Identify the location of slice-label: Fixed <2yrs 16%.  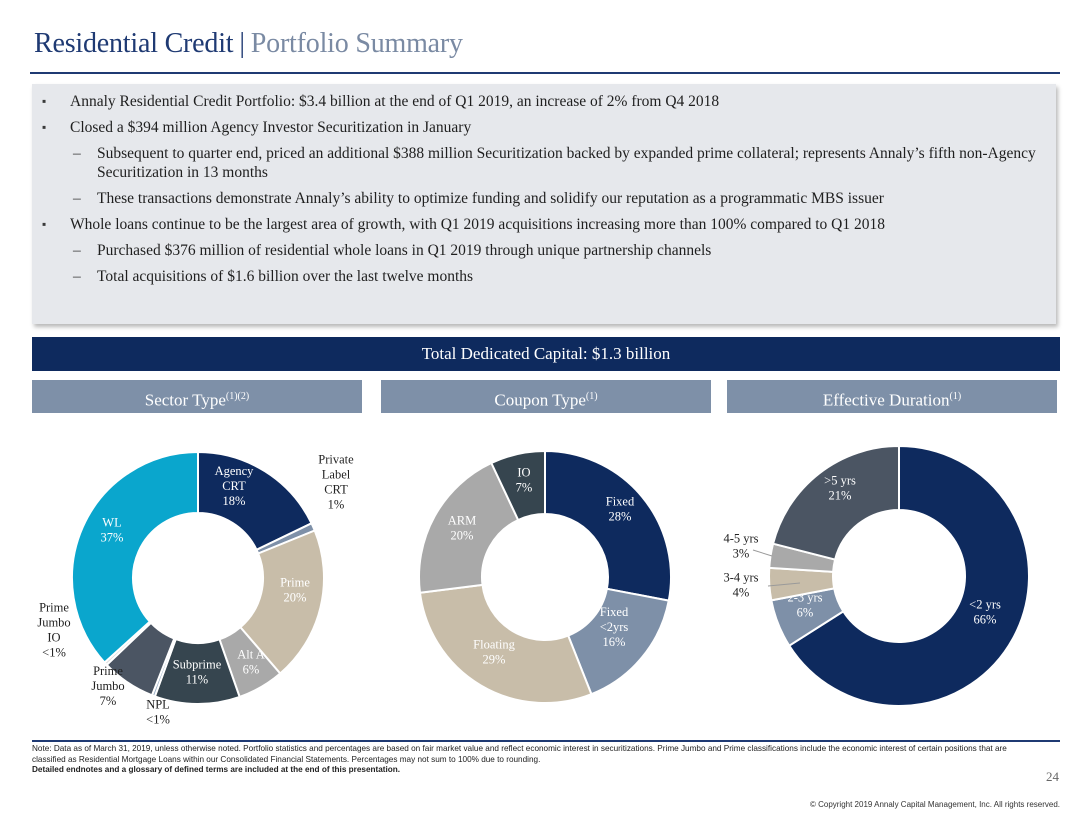
(614, 627).